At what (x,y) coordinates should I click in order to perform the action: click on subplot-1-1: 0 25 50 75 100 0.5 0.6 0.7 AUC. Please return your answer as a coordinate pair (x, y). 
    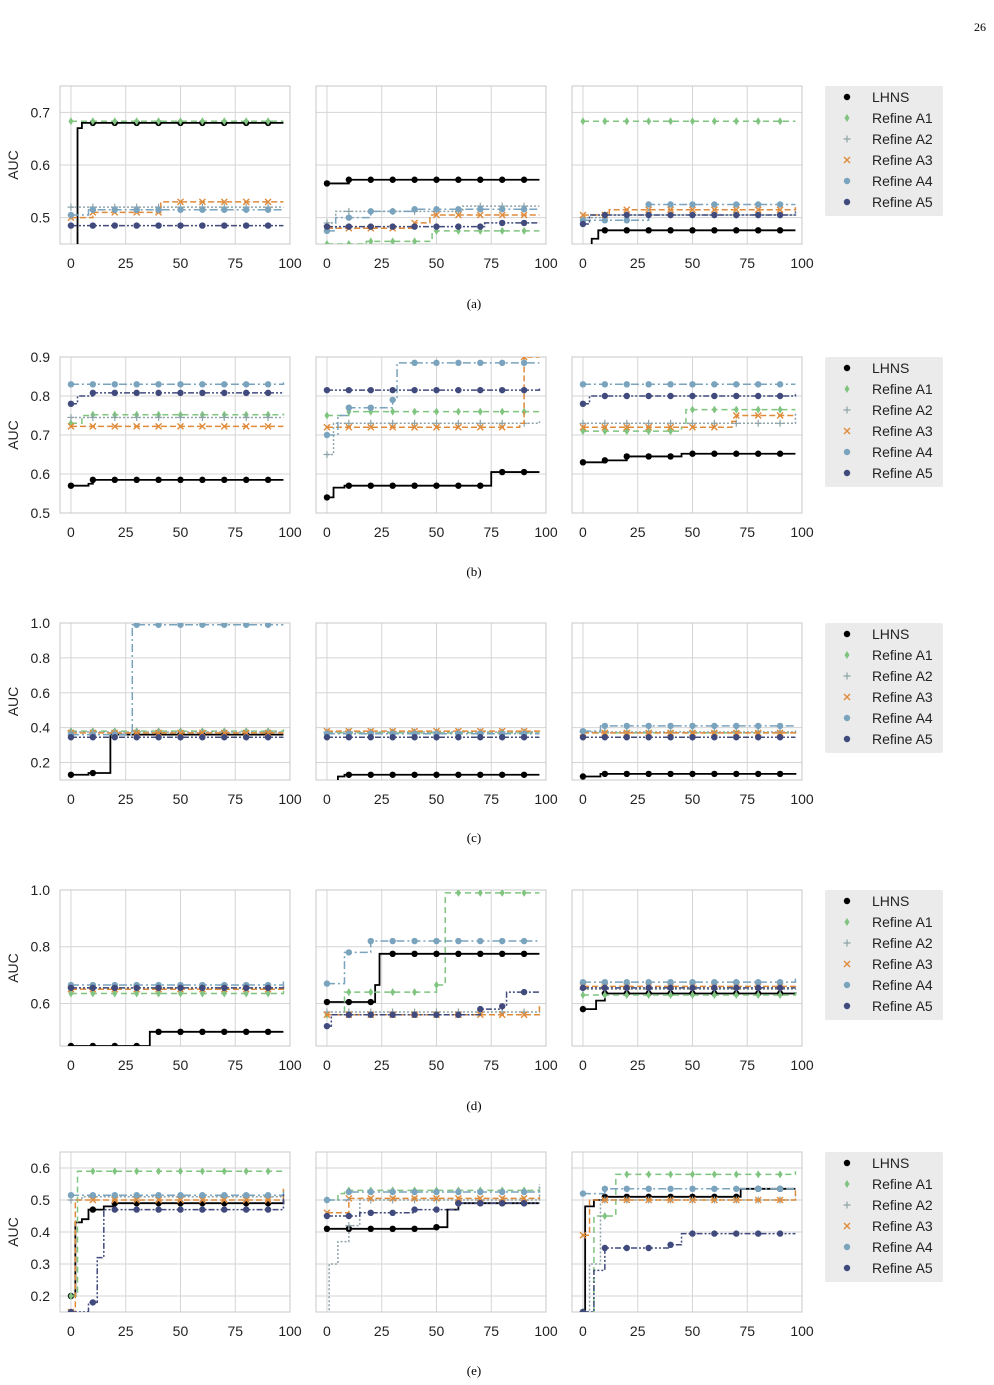
    Looking at the image, I should click on (153, 178).